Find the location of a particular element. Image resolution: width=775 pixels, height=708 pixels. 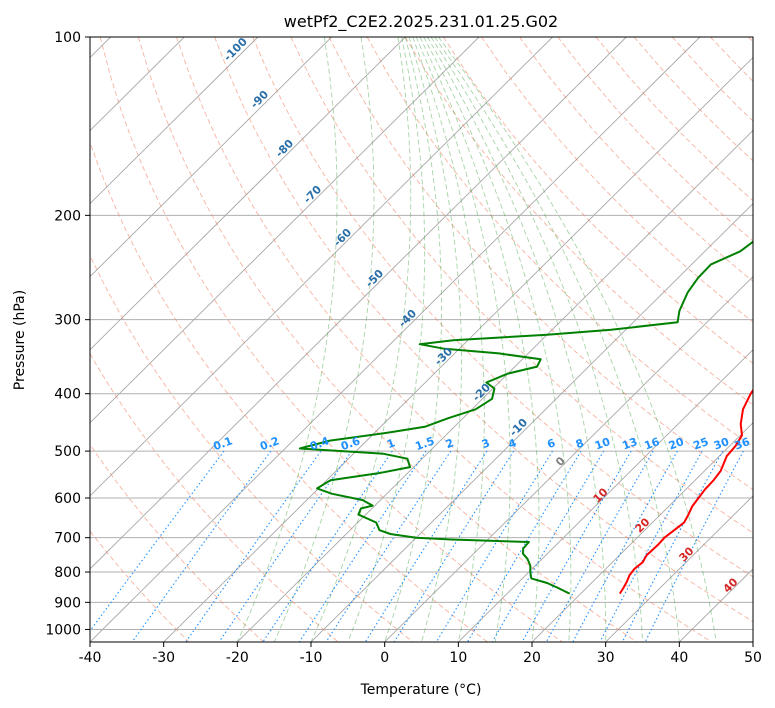

y-tick-label: 600 is located at coordinates (67, 499).